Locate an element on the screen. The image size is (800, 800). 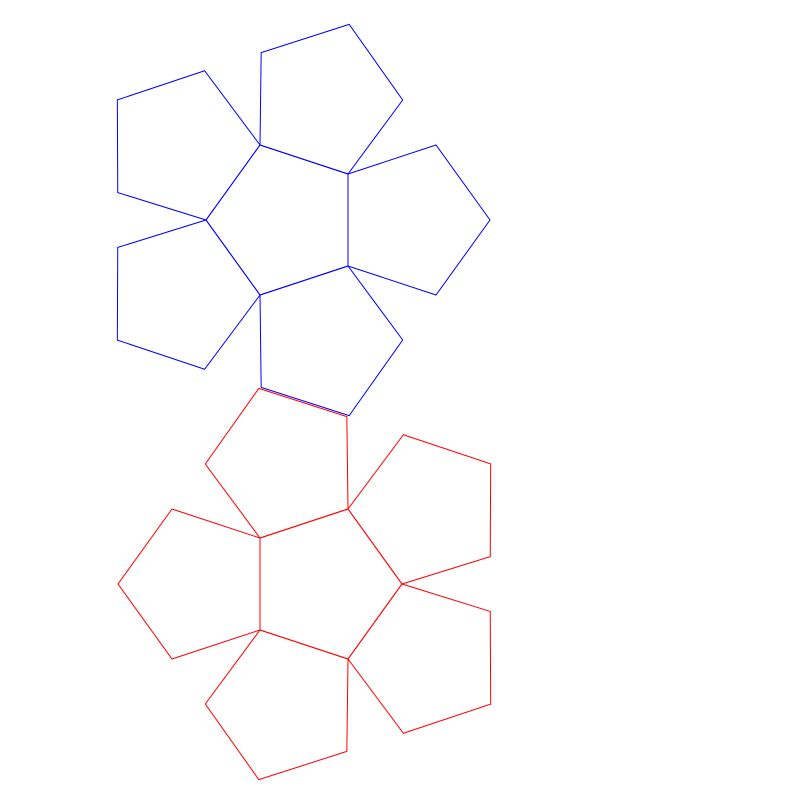
upper-petal-2-pentagon is located at coordinates (419, 220).